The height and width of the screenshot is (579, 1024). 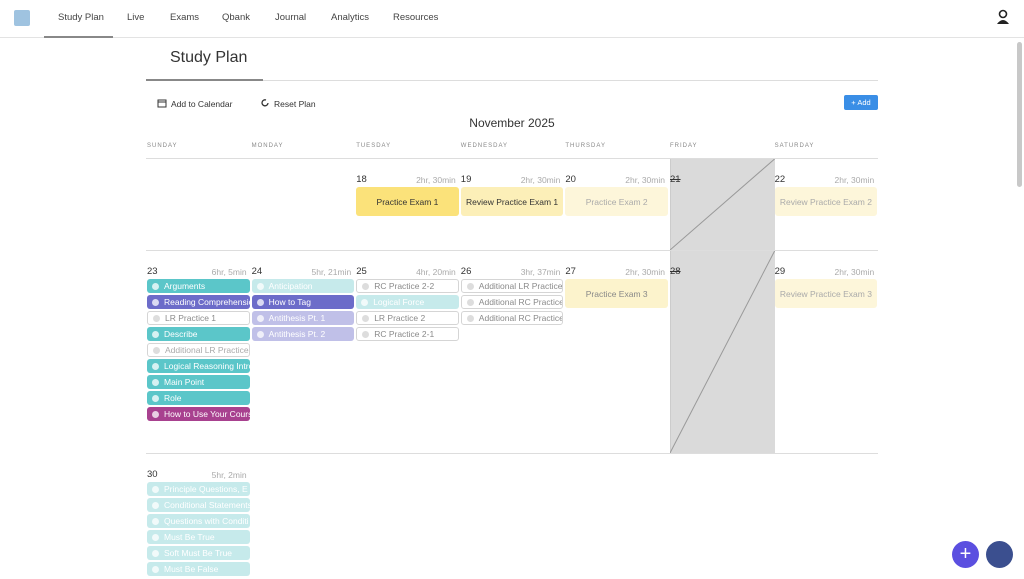 I want to click on task-label: Review Practice Exam 2, so click(x=825, y=201).